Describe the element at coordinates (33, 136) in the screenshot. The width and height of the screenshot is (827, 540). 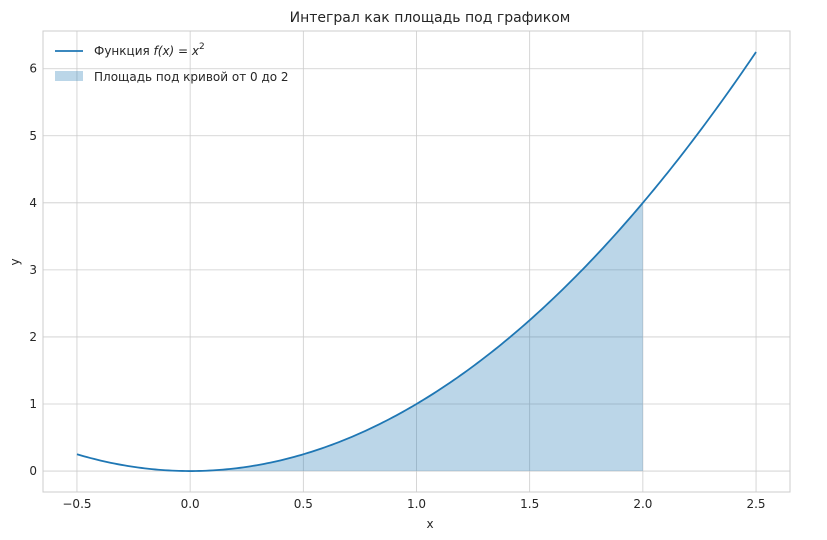
I see `y-tick-label: 5` at that location.